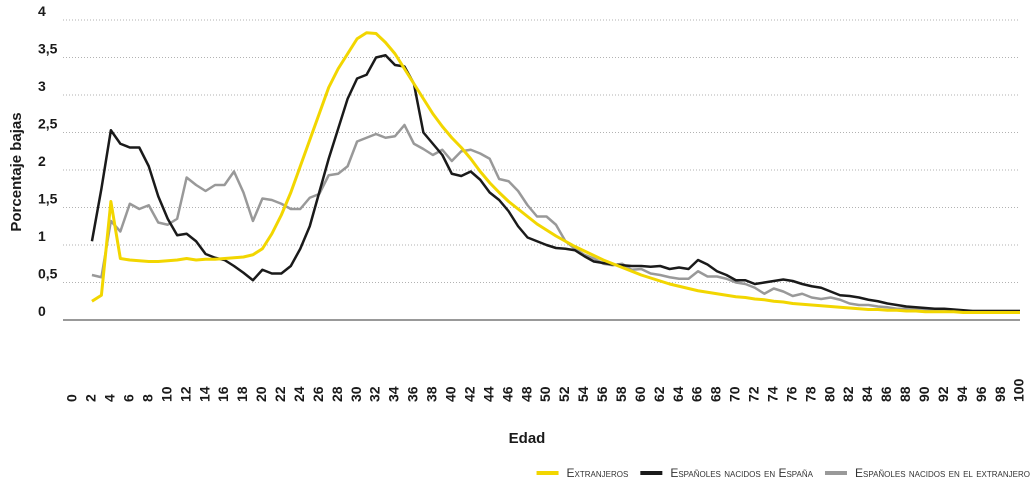  Describe the element at coordinates (48, 124) in the screenshot. I see `y-tick-label: 2,5` at that location.